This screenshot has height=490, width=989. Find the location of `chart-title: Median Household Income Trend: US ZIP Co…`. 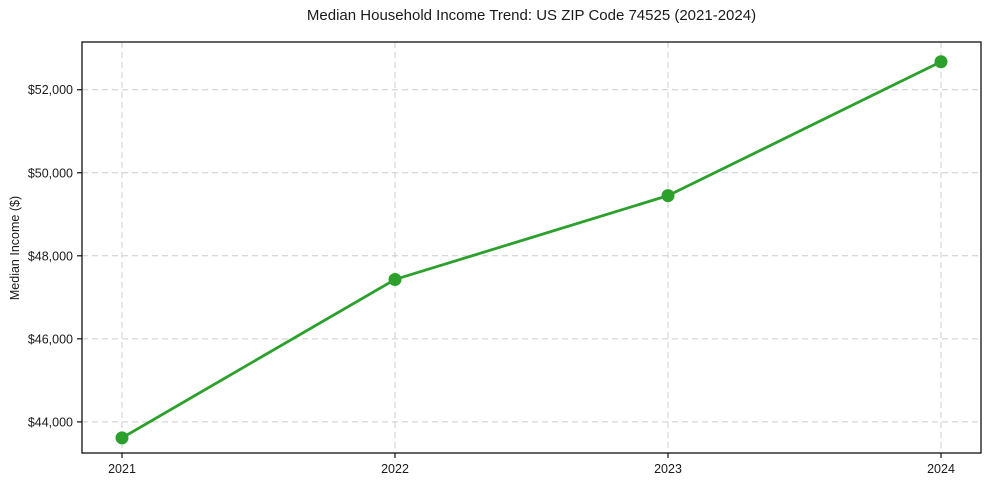

chart-title: Median Household Income Trend: US ZIP Co… is located at coordinates (531, 15).